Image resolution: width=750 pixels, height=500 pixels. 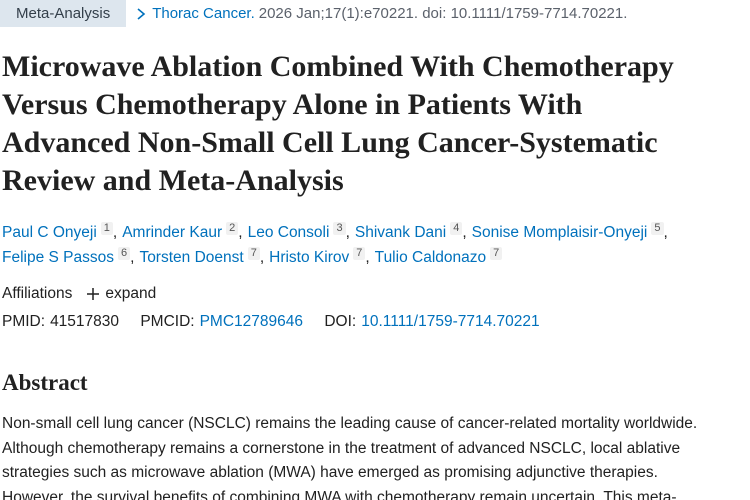 What do you see at coordinates (124, 253) in the screenshot?
I see `affiliation-number: 6` at bounding box center [124, 253].